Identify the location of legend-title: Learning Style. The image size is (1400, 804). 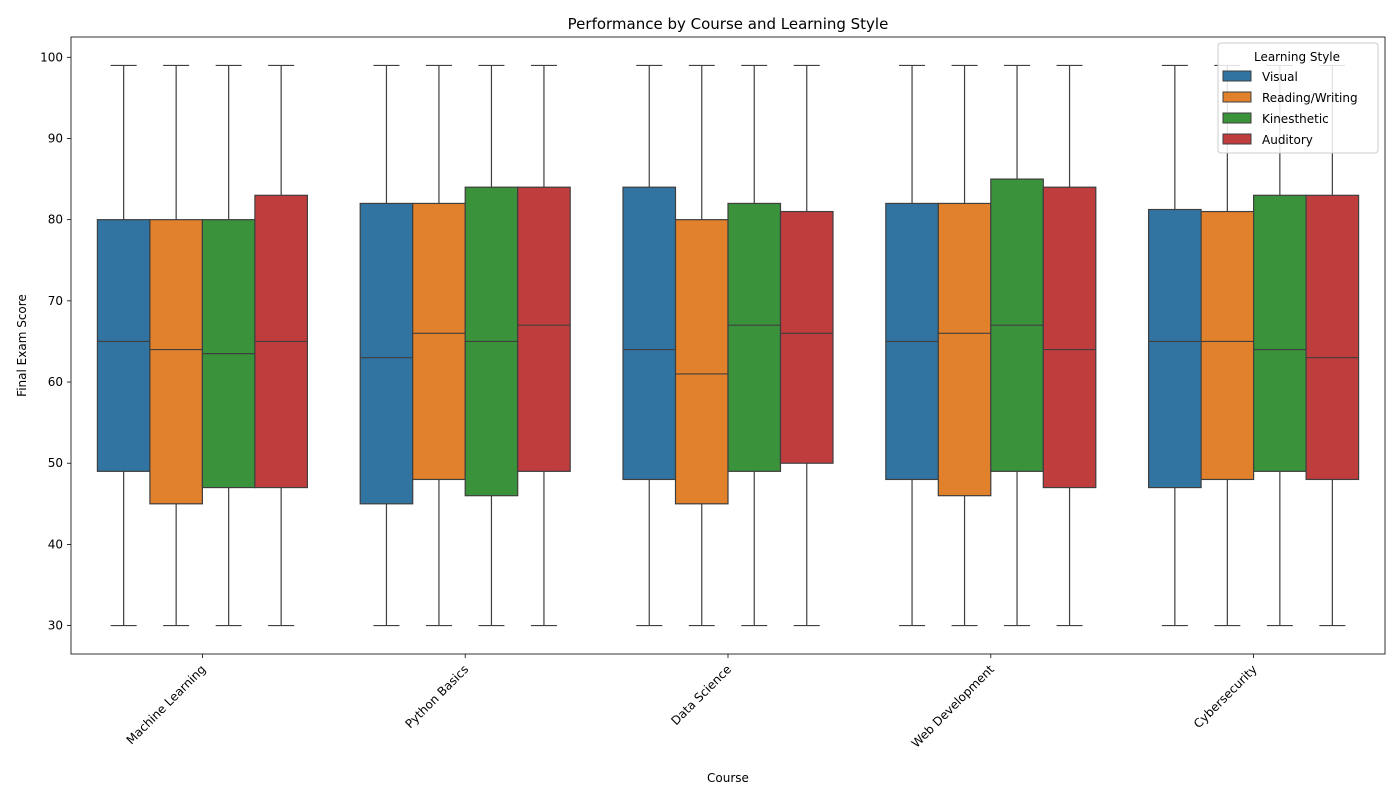
(1297, 57).